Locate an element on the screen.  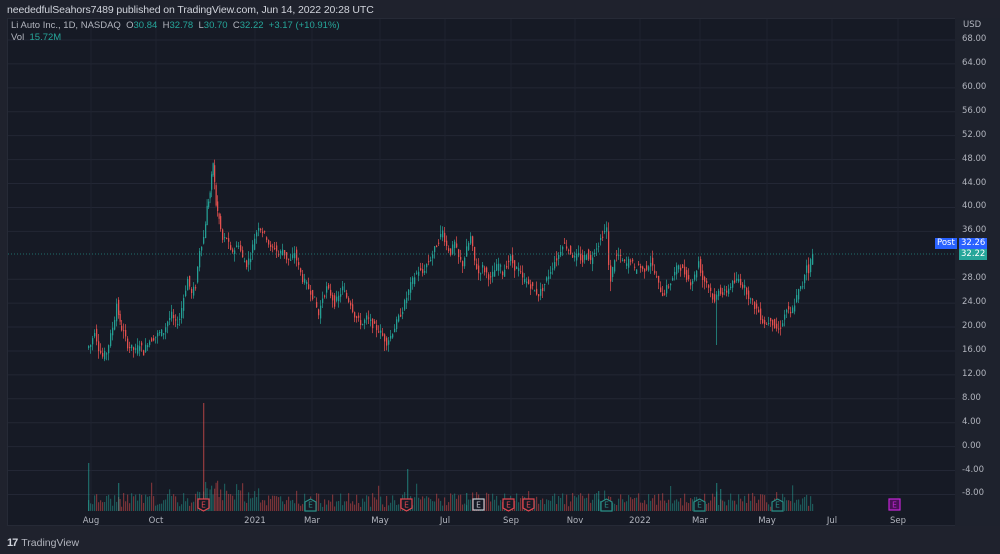
y-tick-label: 16.00 is located at coordinates (974, 349).